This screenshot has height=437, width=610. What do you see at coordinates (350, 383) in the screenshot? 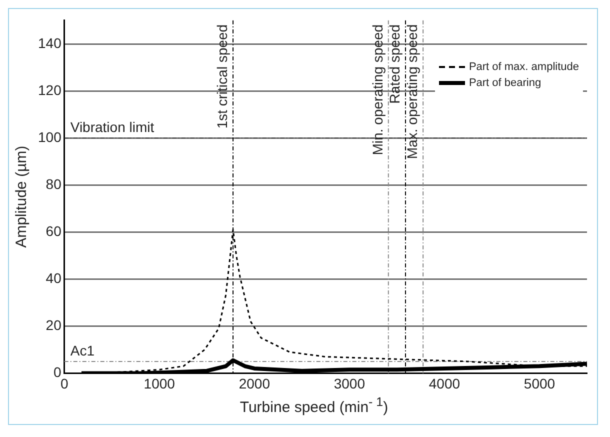
I see `x-tick-label: 3000` at bounding box center [350, 383].